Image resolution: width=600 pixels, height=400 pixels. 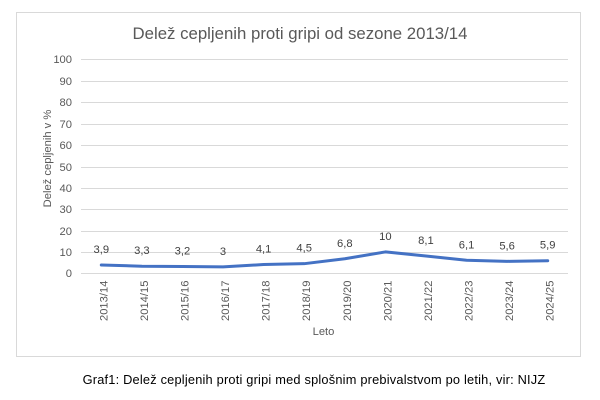 What do you see at coordinates (66, 146) in the screenshot?
I see `svg-text: 60` at bounding box center [66, 146].